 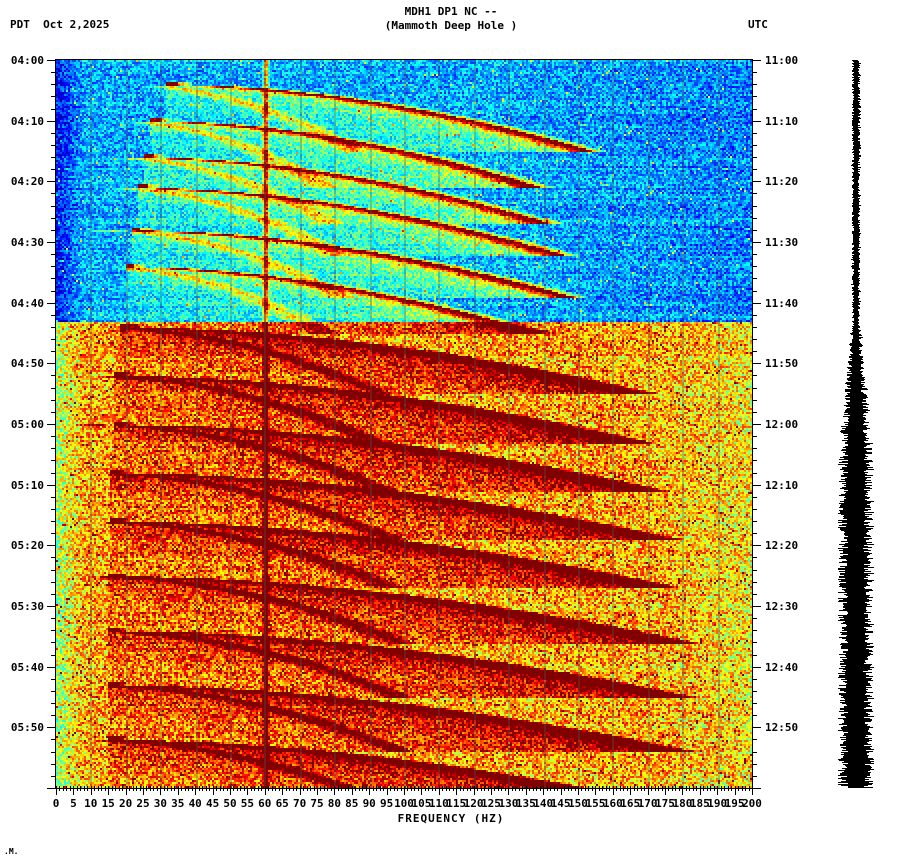 I want to click on frequency-tick-label: 75, so click(x=317, y=803).